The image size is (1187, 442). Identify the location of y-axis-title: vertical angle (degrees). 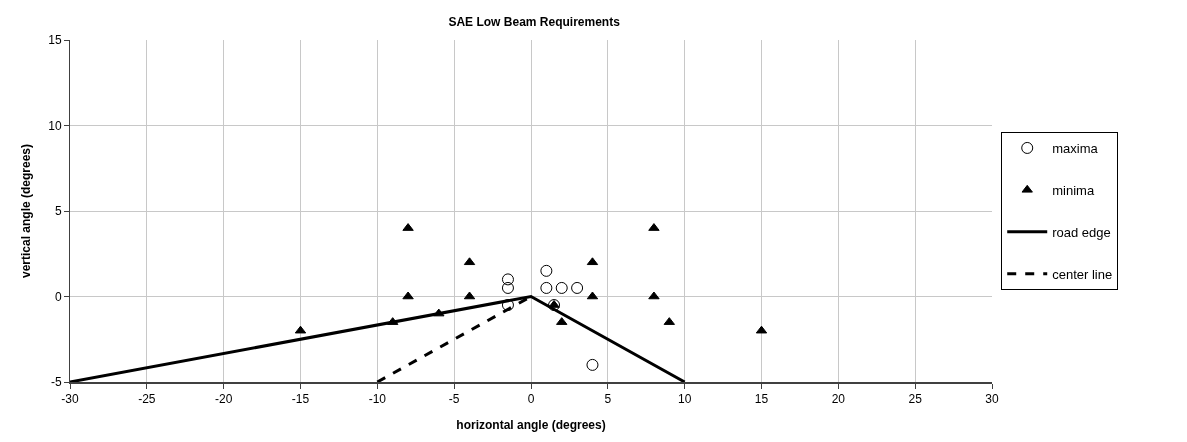
(25, 211).